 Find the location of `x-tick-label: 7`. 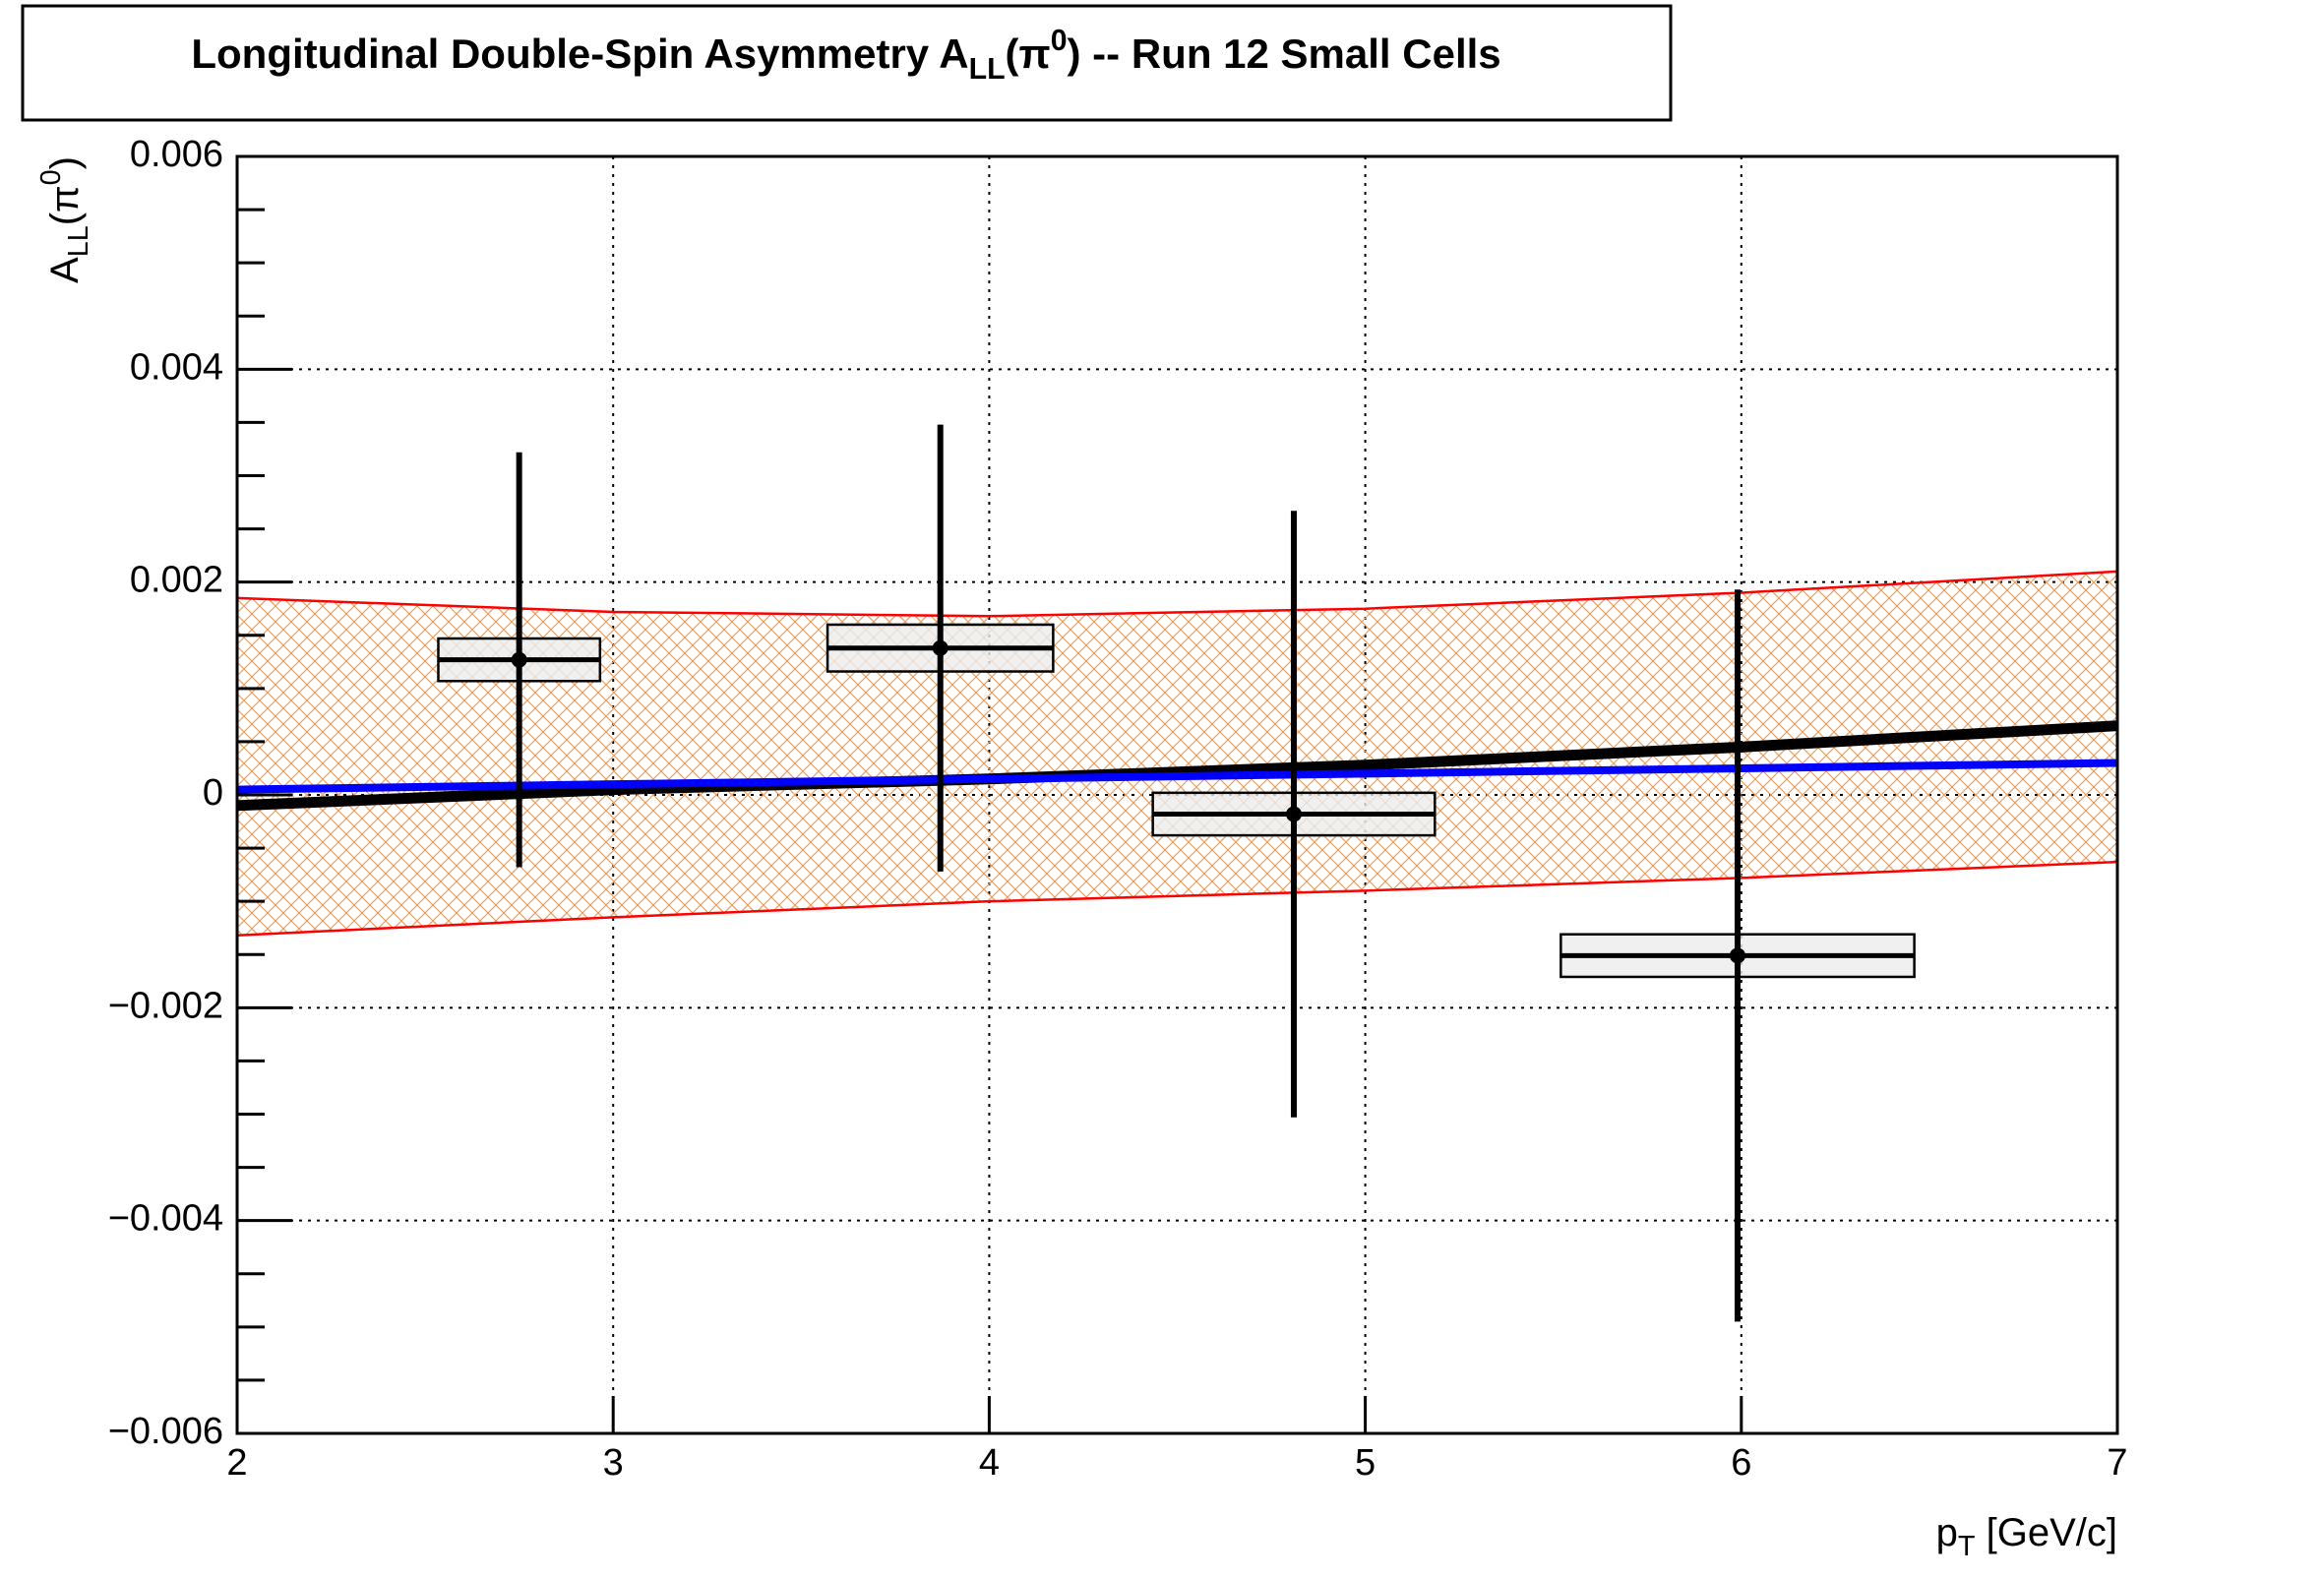

x-tick-label: 7 is located at coordinates (2117, 1463).